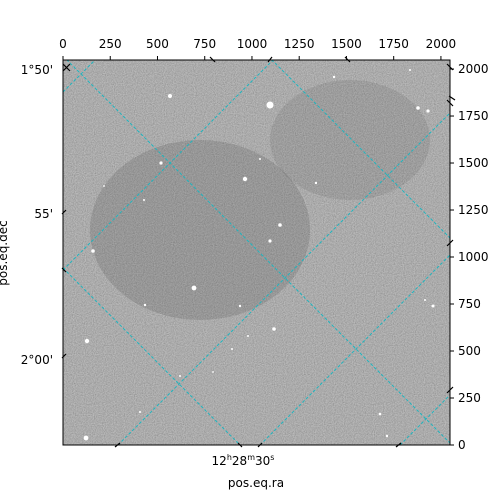 The width and height of the screenshot is (500, 500). Describe the element at coordinates (473, 116) in the screenshot. I see `y-tick-label: 1750` at that location.